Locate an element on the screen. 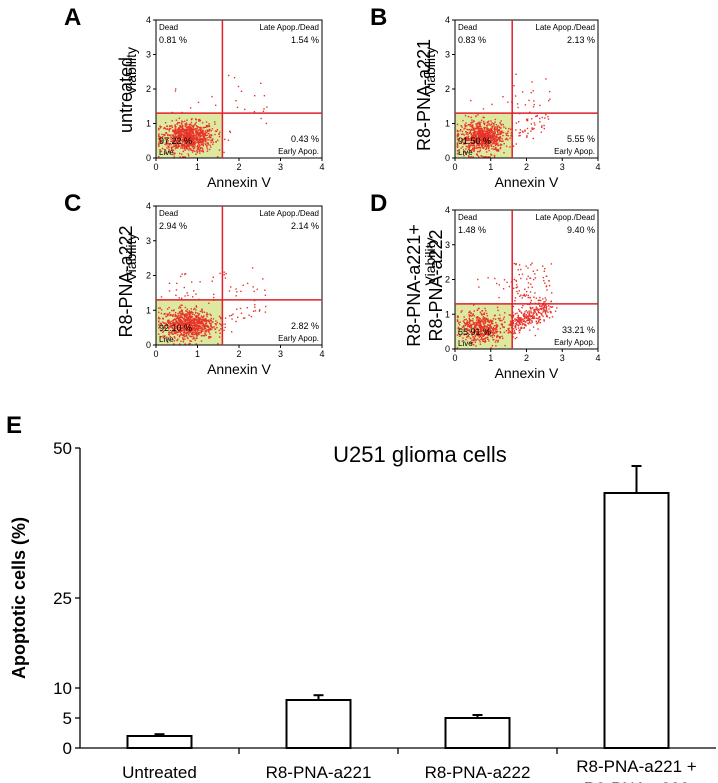  panel-c-dead-pct: 2.94 % is located at coordinates (173, 226).